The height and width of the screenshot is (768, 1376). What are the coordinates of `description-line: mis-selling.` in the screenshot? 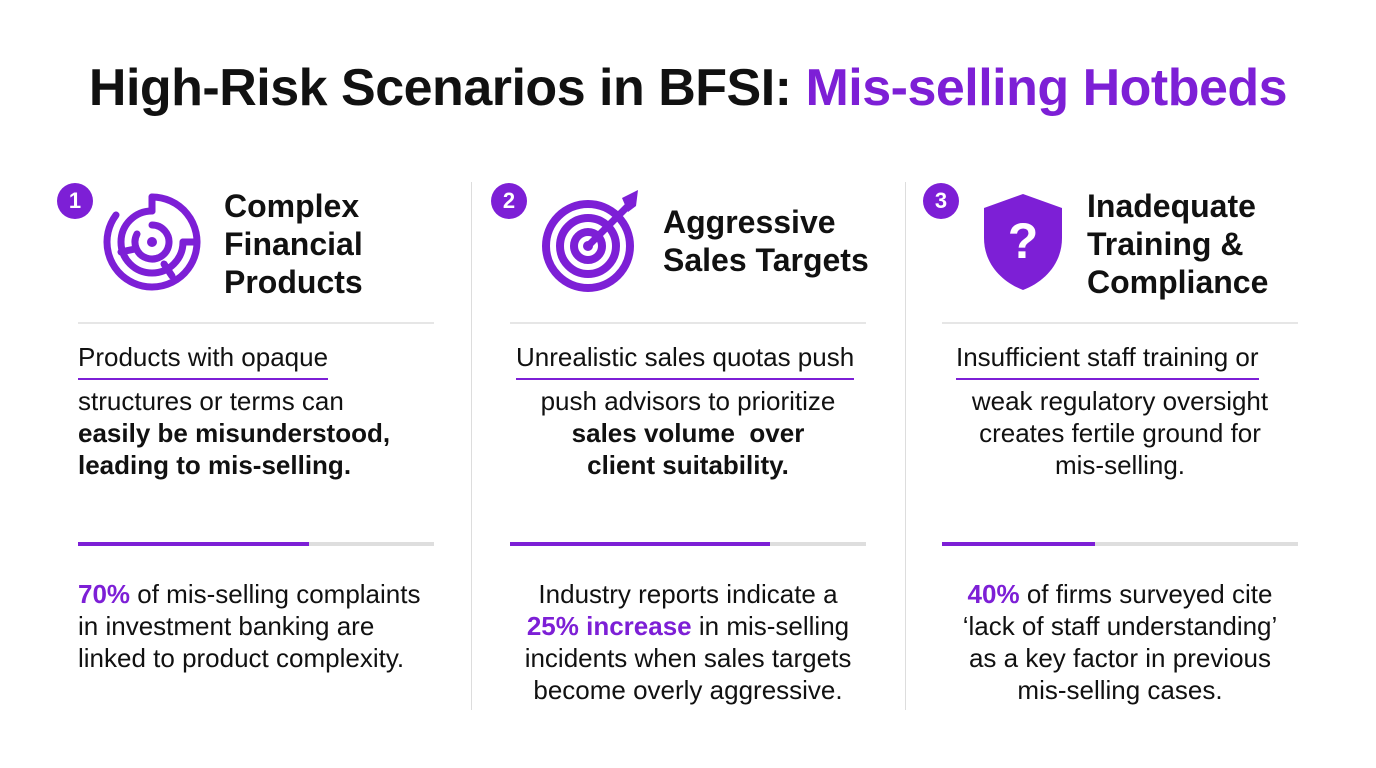 It's located at (1120, 465).